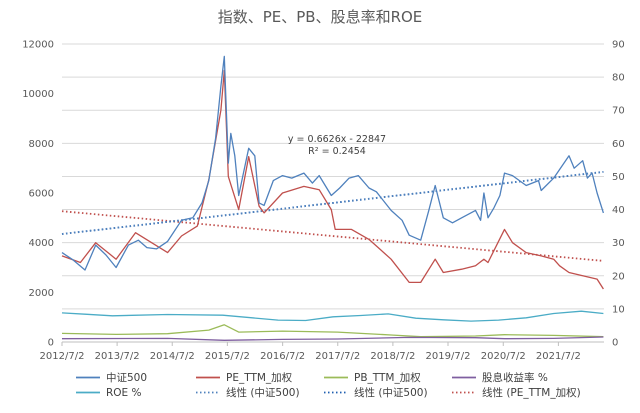 The image size is (640, 413). I want to click on legend-item: ROE %, so click(109, 393).